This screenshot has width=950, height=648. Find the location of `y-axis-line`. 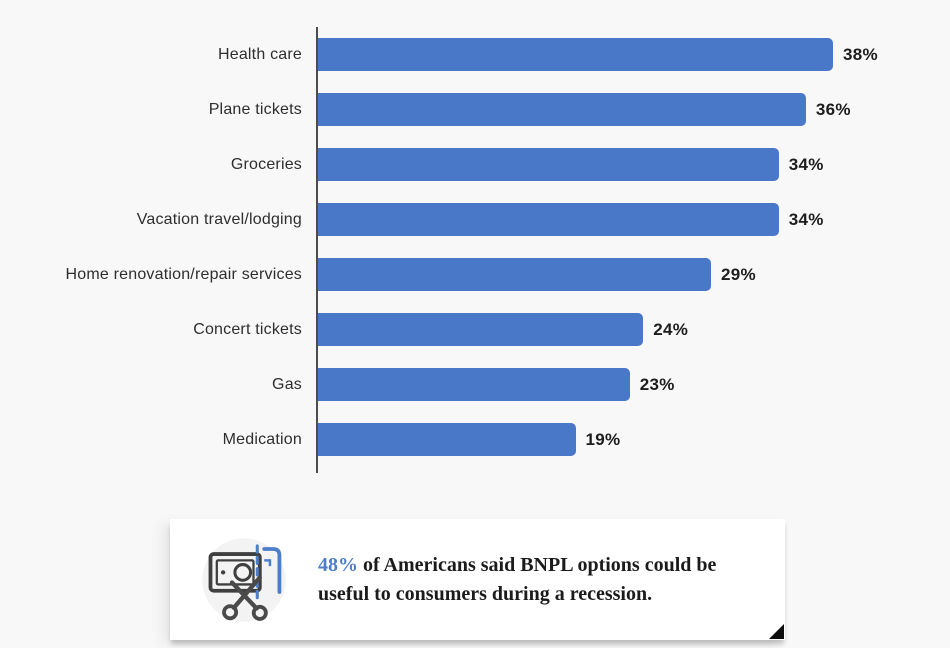

y-axis-line is located at coordinates (317, 250).